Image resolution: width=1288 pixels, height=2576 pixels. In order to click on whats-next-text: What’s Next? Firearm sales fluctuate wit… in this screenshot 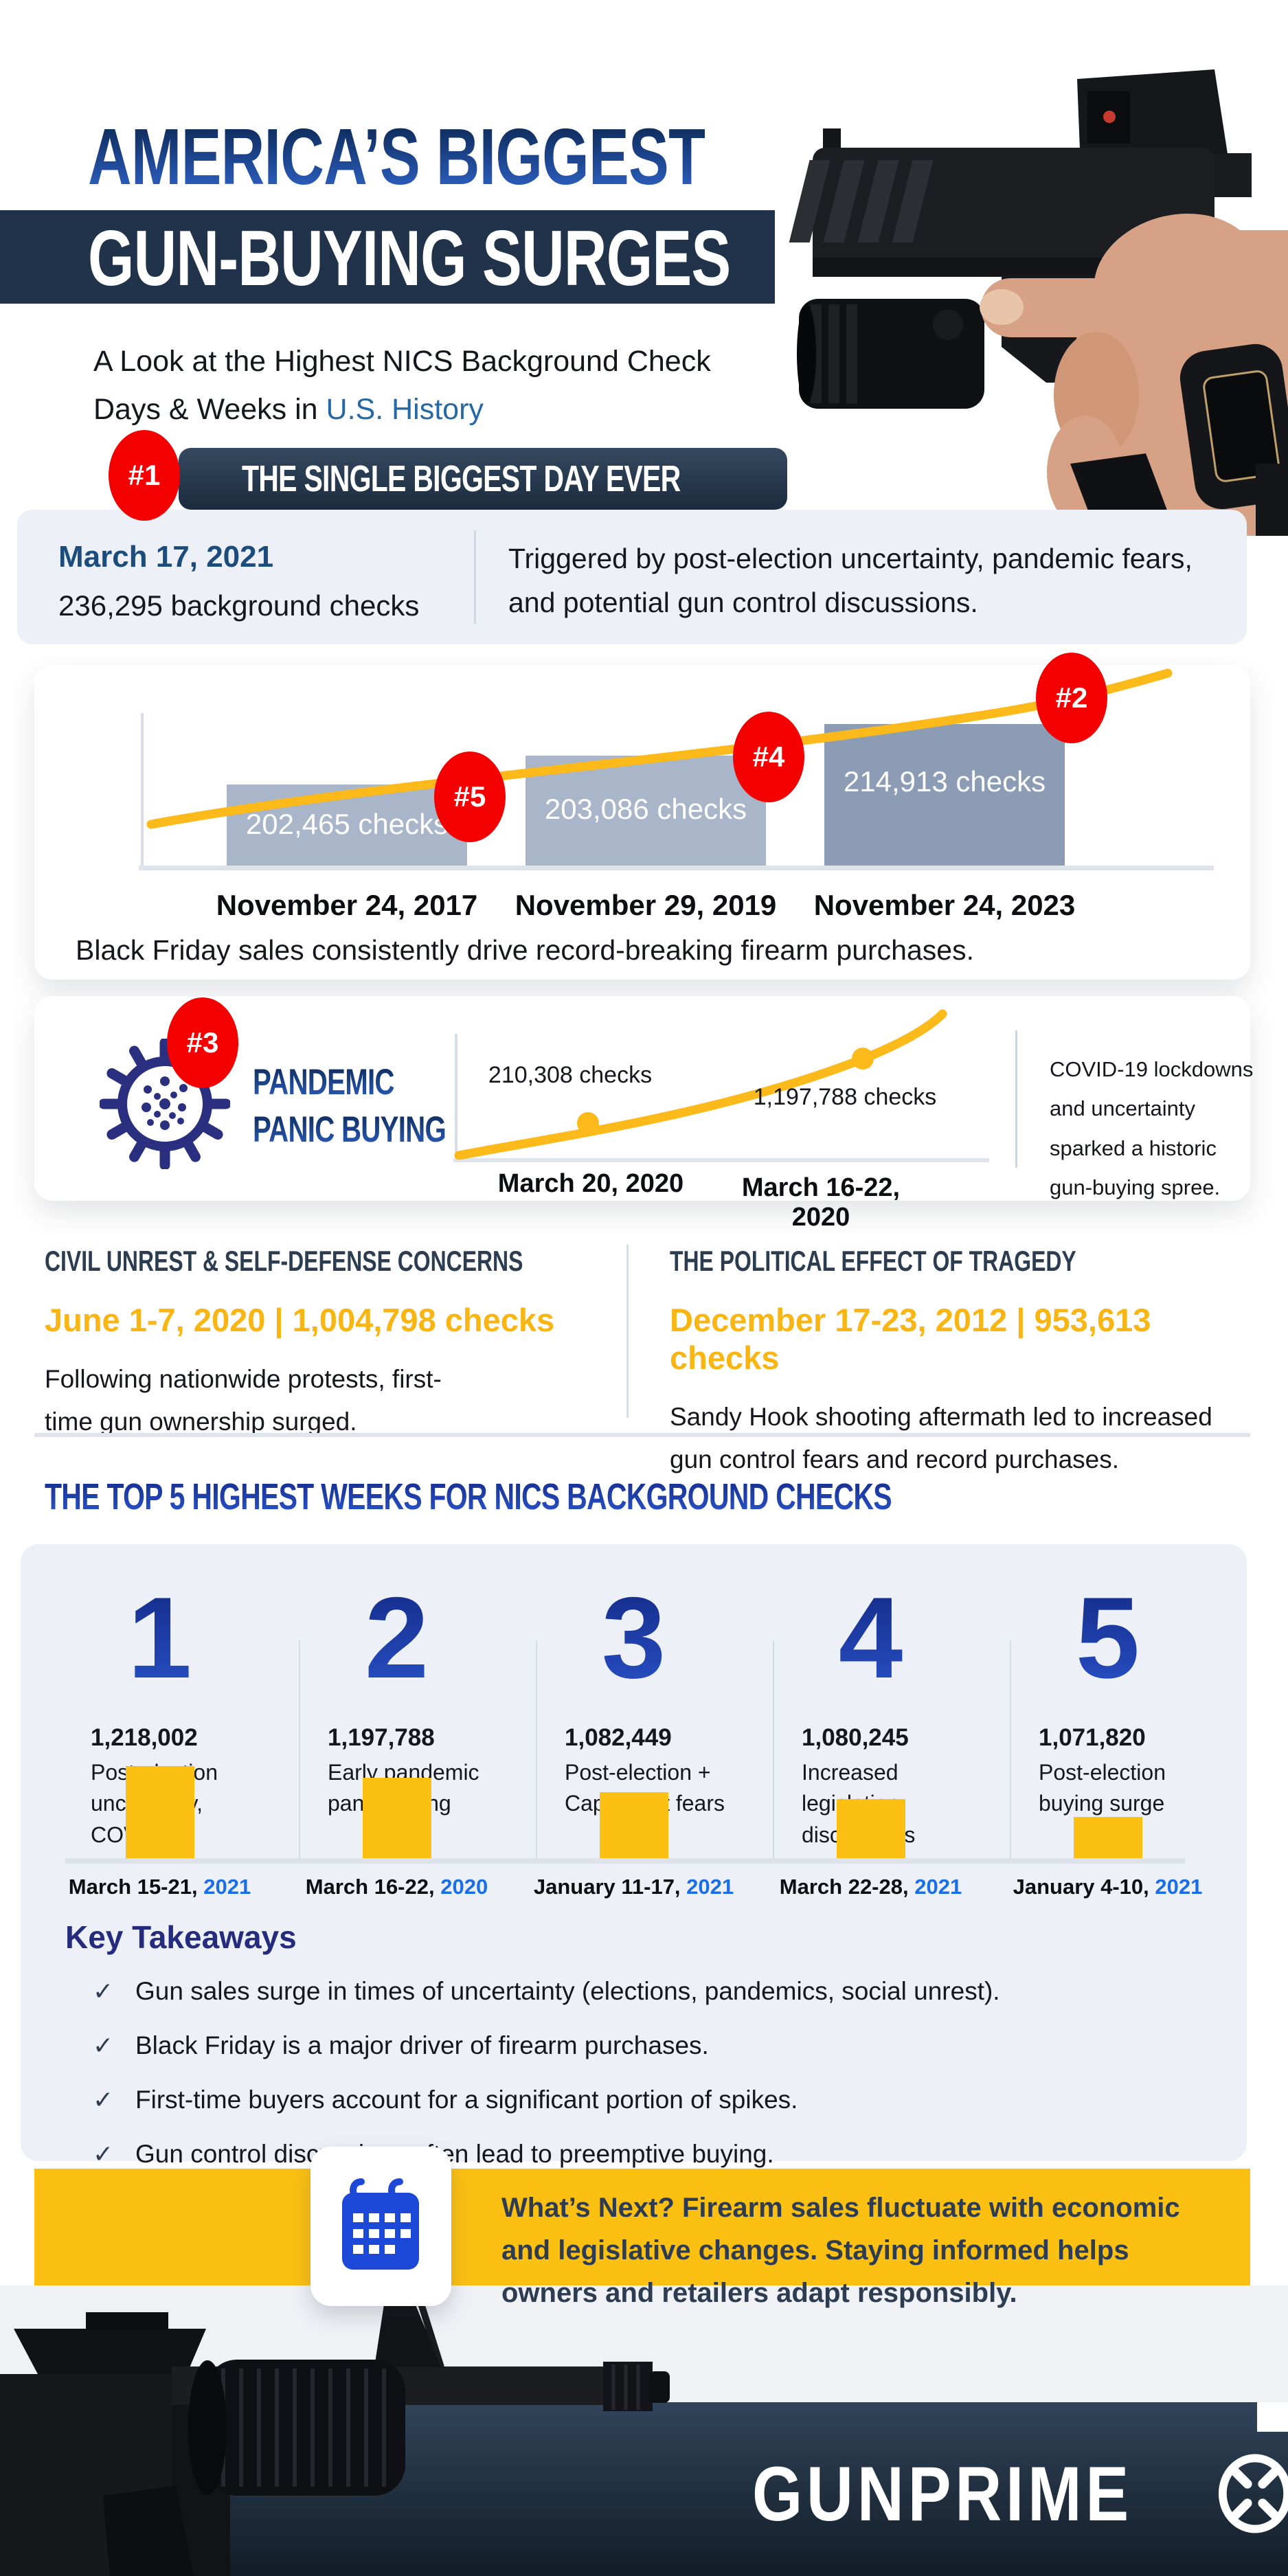, I will do `click(840, 2250)`.